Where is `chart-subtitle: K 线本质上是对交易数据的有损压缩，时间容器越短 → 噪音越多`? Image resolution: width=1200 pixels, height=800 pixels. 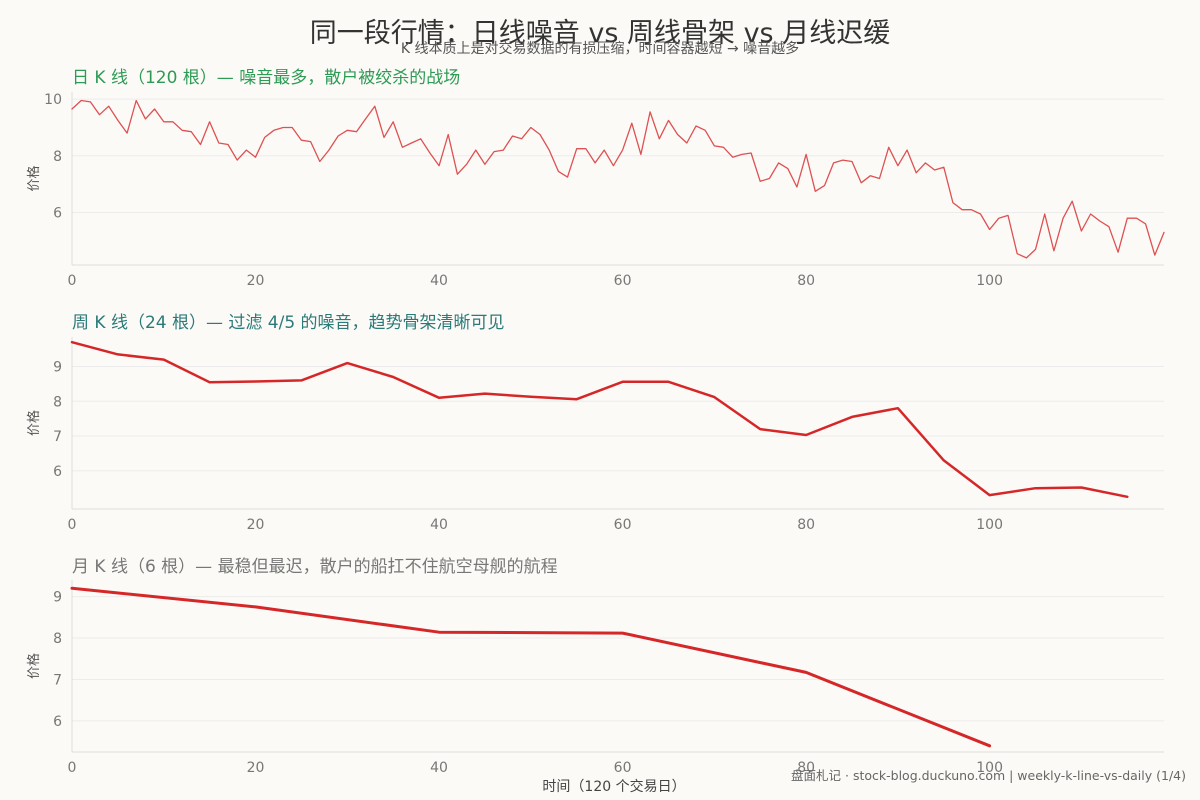 chart-subtitle: K 线本质上是对交易数据的有损压缩，时间容器越短 → 噪音越多 is located at coordinates (600, 49).